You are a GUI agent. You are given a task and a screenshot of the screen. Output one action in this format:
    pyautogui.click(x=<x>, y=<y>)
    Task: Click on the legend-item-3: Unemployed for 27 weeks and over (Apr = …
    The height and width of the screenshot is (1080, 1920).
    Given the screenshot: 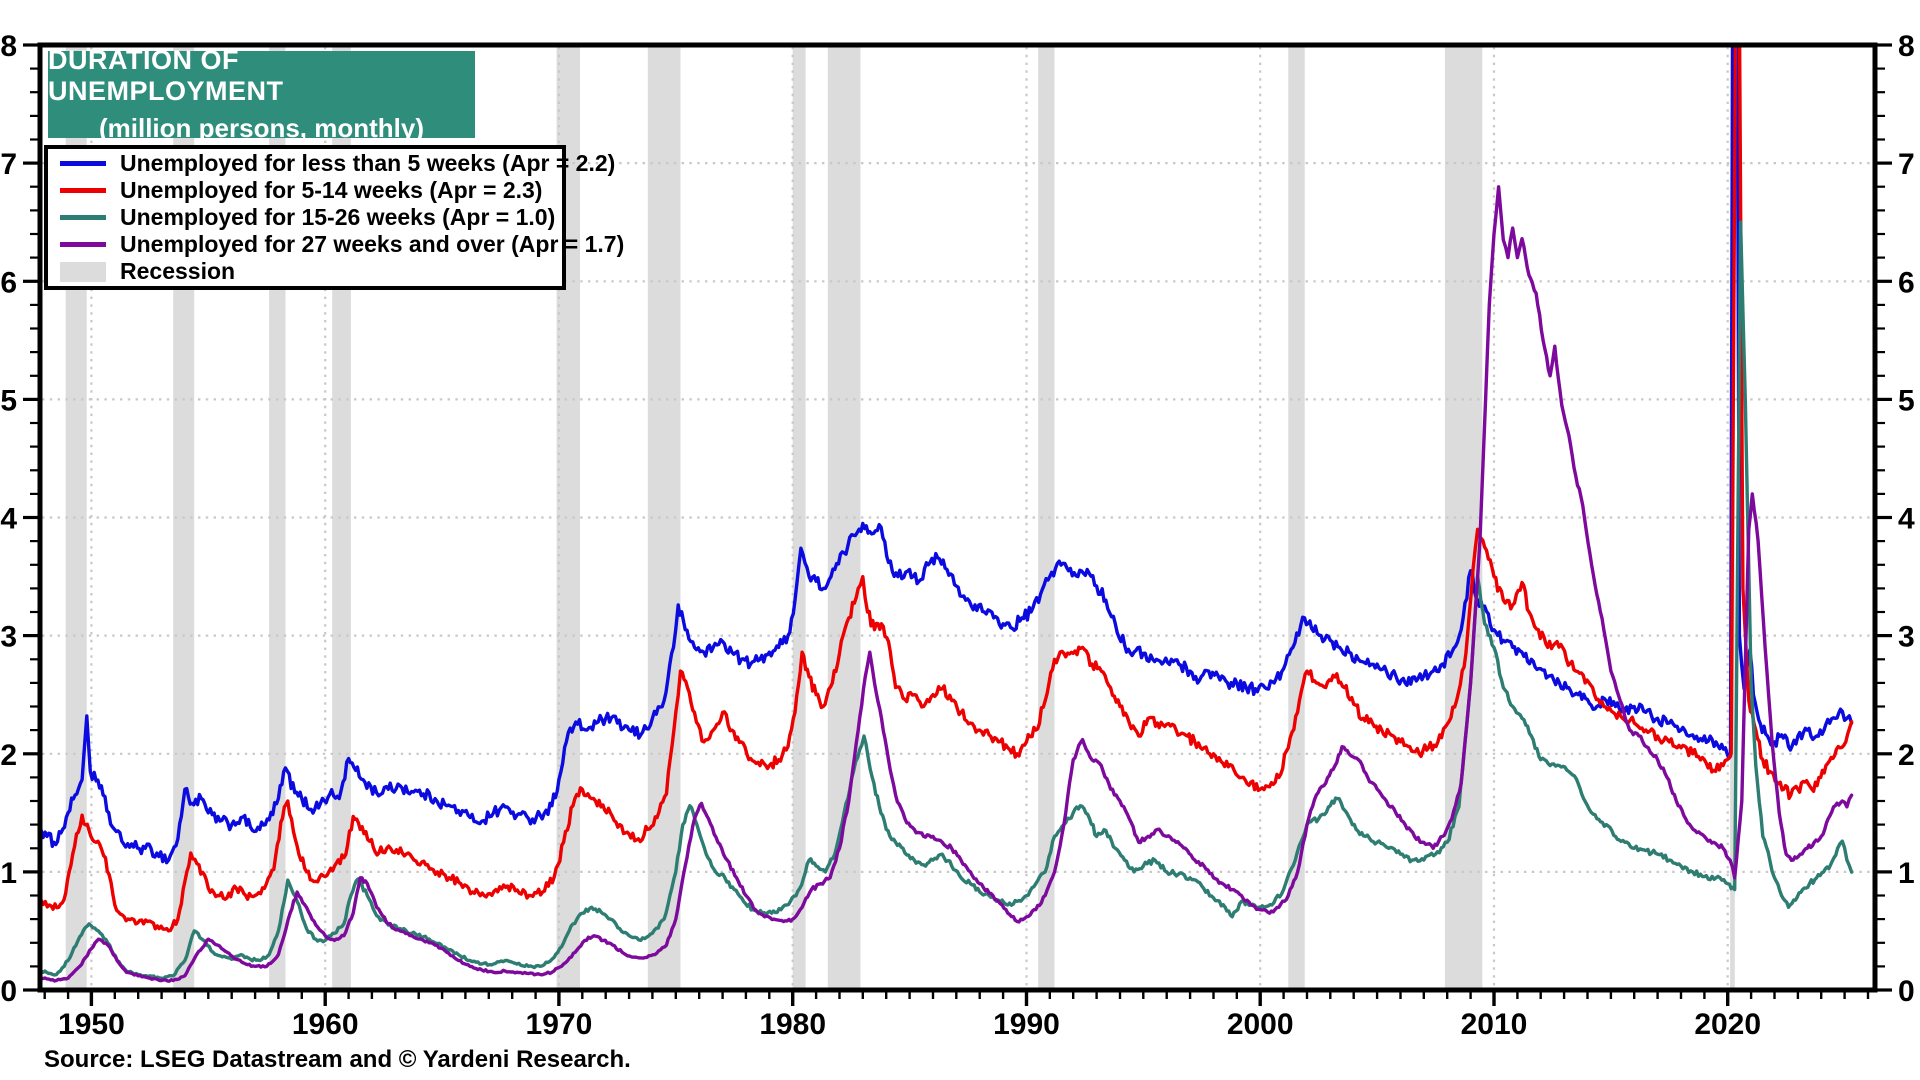 What is the action you would take?
    pyautogui.click(x=342, y=244)
    